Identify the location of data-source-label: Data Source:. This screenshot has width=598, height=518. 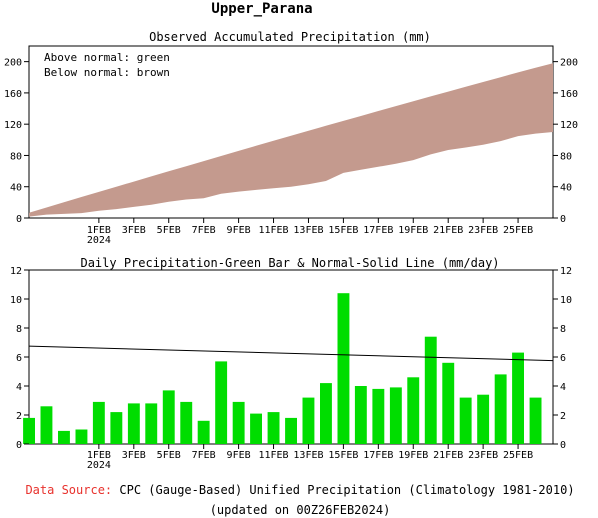
(68, 490).